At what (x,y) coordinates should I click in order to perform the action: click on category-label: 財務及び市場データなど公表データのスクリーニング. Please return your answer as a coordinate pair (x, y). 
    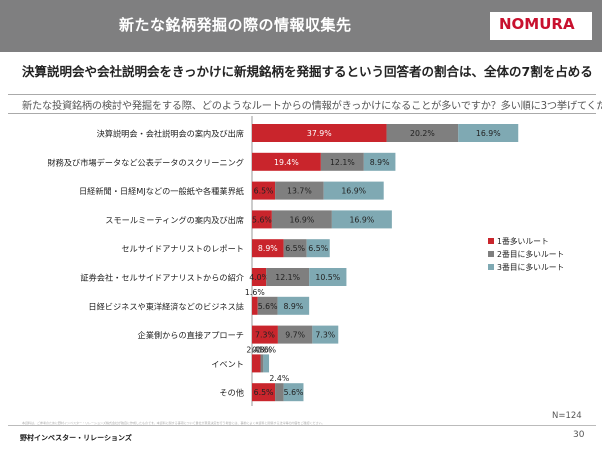
    Looking at the image, I should click on (145, 162).